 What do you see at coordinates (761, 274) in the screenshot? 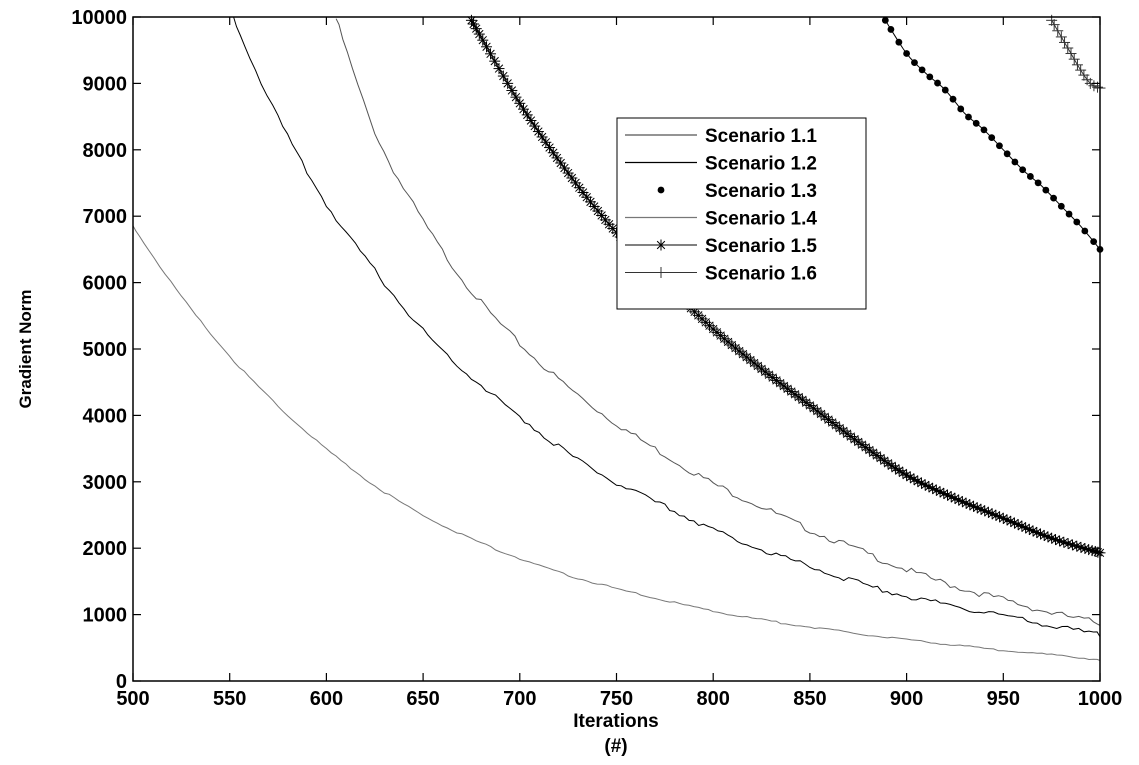
I see `legend-label: Scenario 1.6` at bounding box center [761, 274].